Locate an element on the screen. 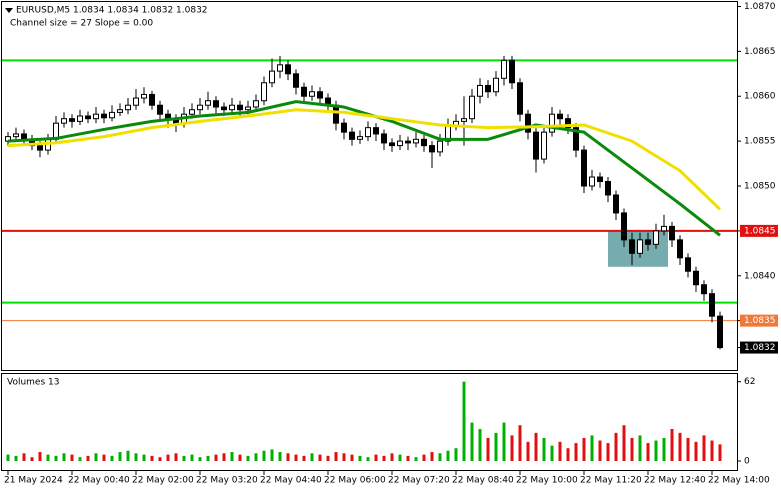  x-tick-label: 21 May 2024 is located at coordinates (33, 481).